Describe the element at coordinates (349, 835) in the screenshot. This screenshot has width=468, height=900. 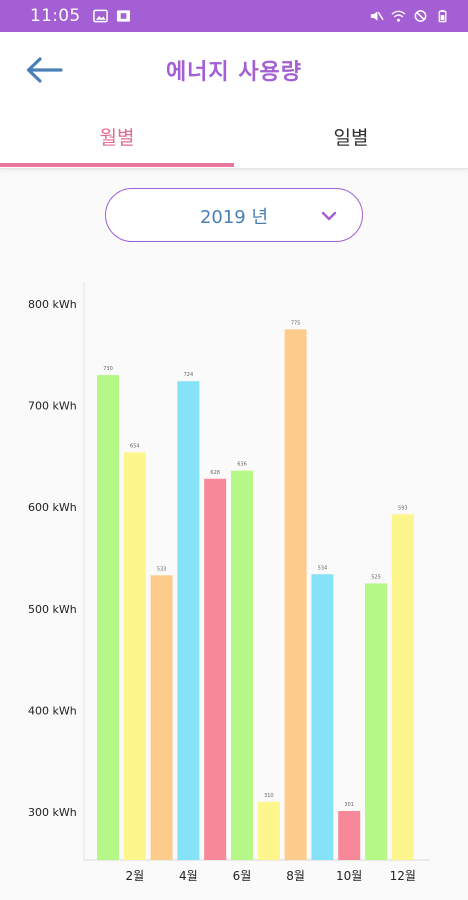
I see `bar-10월` at that location.